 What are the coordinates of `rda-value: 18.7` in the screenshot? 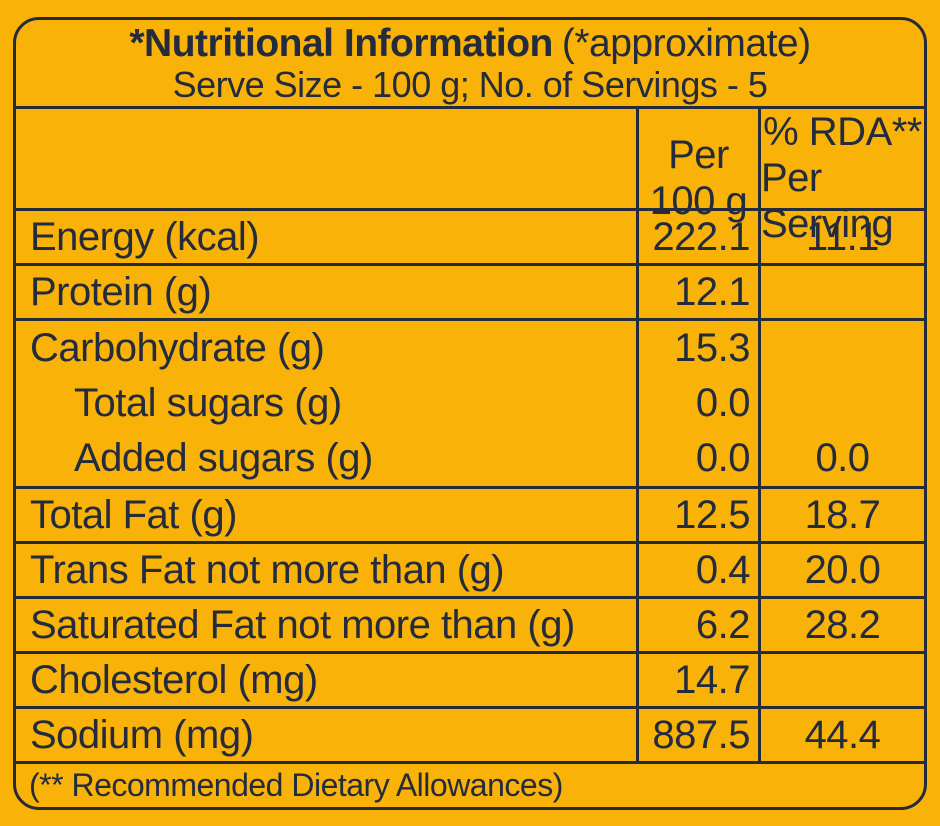 It's located at (841, 515).